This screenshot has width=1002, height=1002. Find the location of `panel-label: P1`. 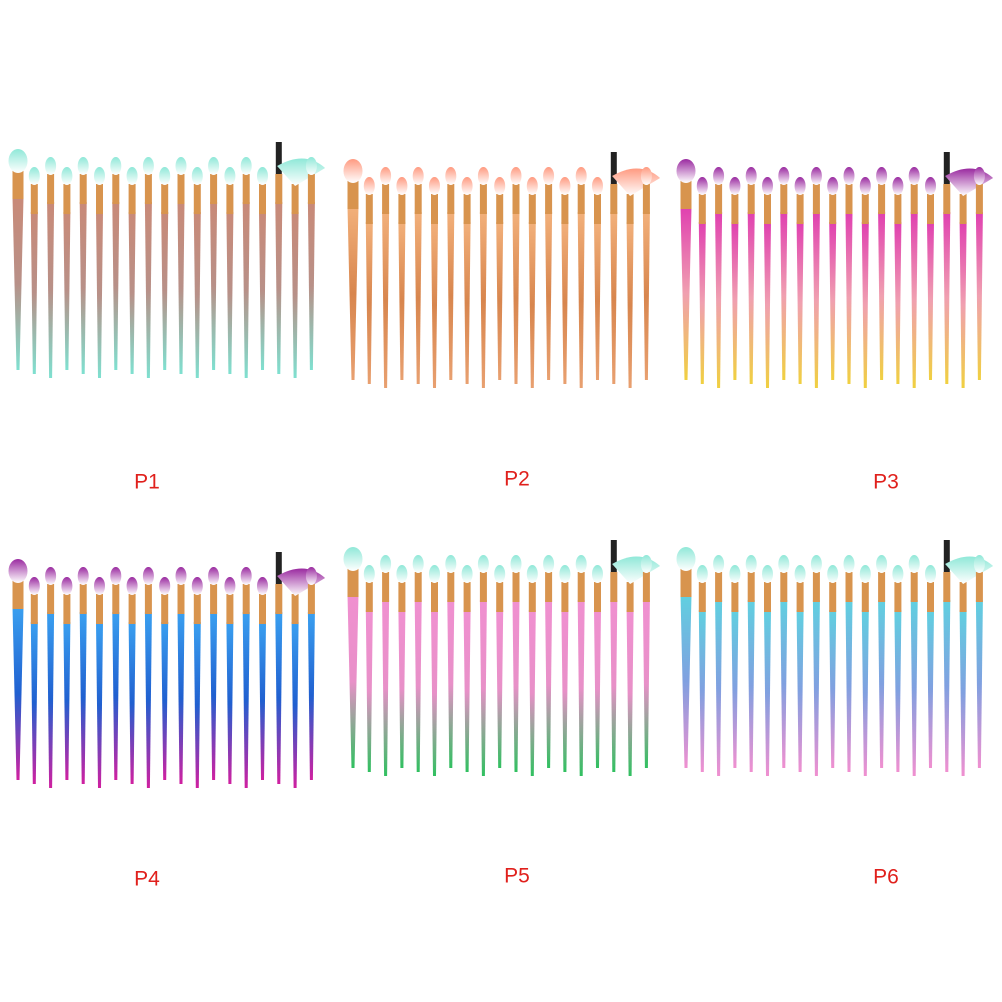

panel-label: P1 is located at coordinates (147, 482).